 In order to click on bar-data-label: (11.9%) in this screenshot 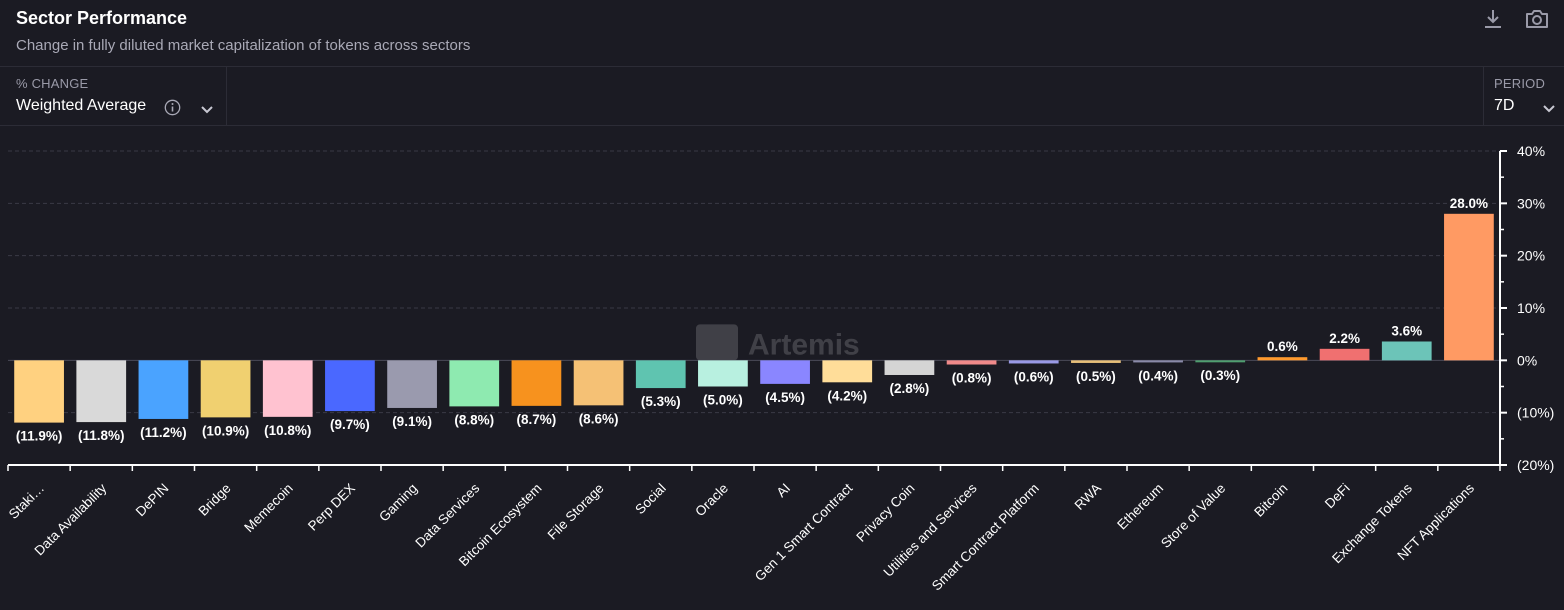, I will do `click(39, 436)`.